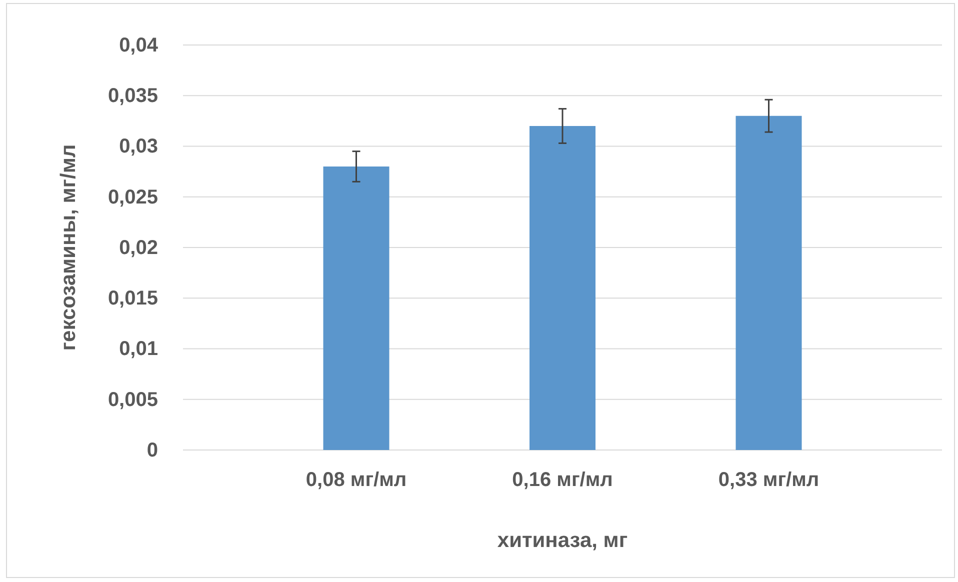 The image size is (958, 582). Describe the element at coordinates (133, 96) in the screenshot. I see `y-tick-label: 0,035` at that location.